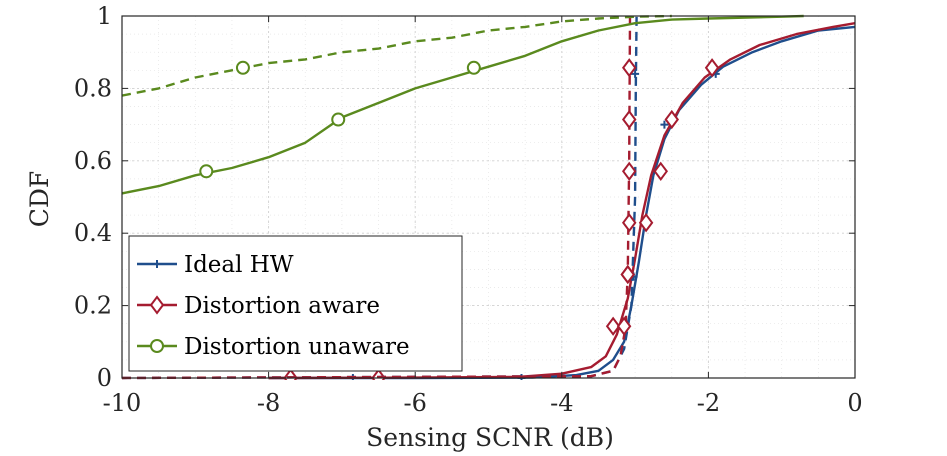 The image size is (947, 456). Describe the element at coordinates (39, 199) in the screenshot. I see `y-axis-label: CDF` at that location.